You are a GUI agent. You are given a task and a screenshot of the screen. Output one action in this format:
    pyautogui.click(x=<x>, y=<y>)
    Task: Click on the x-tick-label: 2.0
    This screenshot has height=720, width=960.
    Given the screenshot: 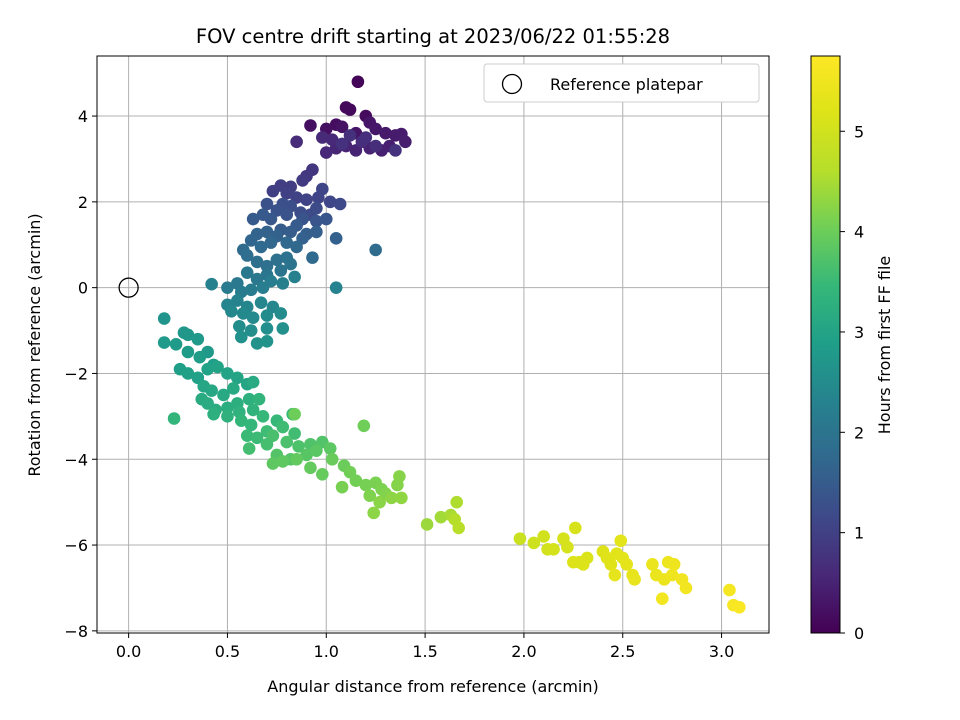 What is the action you would take?
    pyautogui.click(x=523, y=651)
    